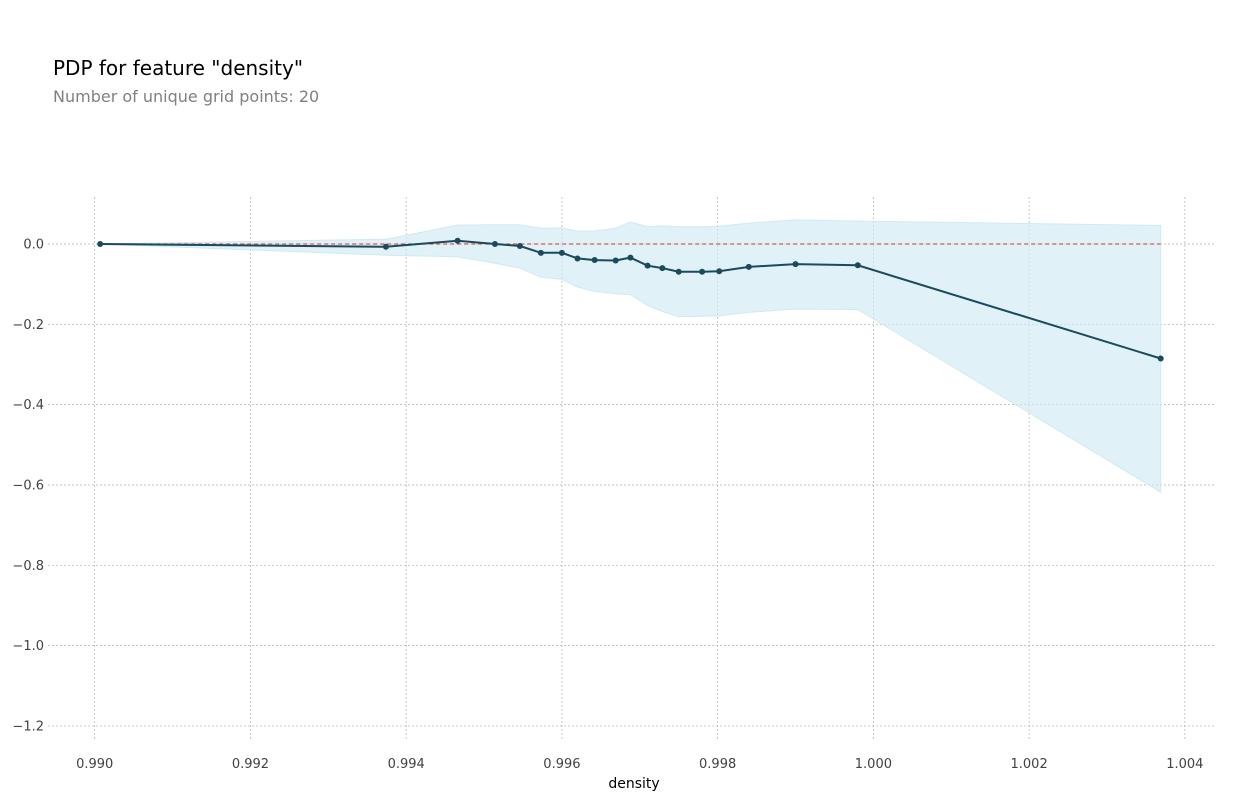 The height and width of the screenshot is (801, 1236). I want to click on pdp-line, so click(630, 299).